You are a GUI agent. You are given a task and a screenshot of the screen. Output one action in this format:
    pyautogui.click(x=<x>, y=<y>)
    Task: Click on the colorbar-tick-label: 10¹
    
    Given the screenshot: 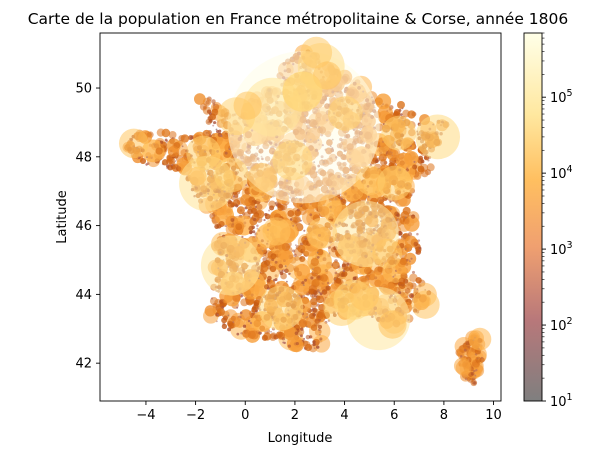 What is the action you would take?
    pyautogui.click(x=561, y=401)
    